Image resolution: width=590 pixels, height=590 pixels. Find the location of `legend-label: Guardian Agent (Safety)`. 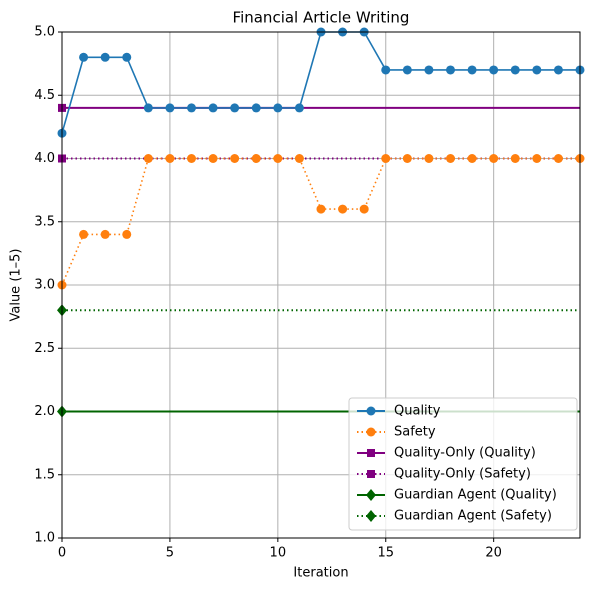

legend-label: Guardian Agent (Safety) is located at coordinates (473, 516).